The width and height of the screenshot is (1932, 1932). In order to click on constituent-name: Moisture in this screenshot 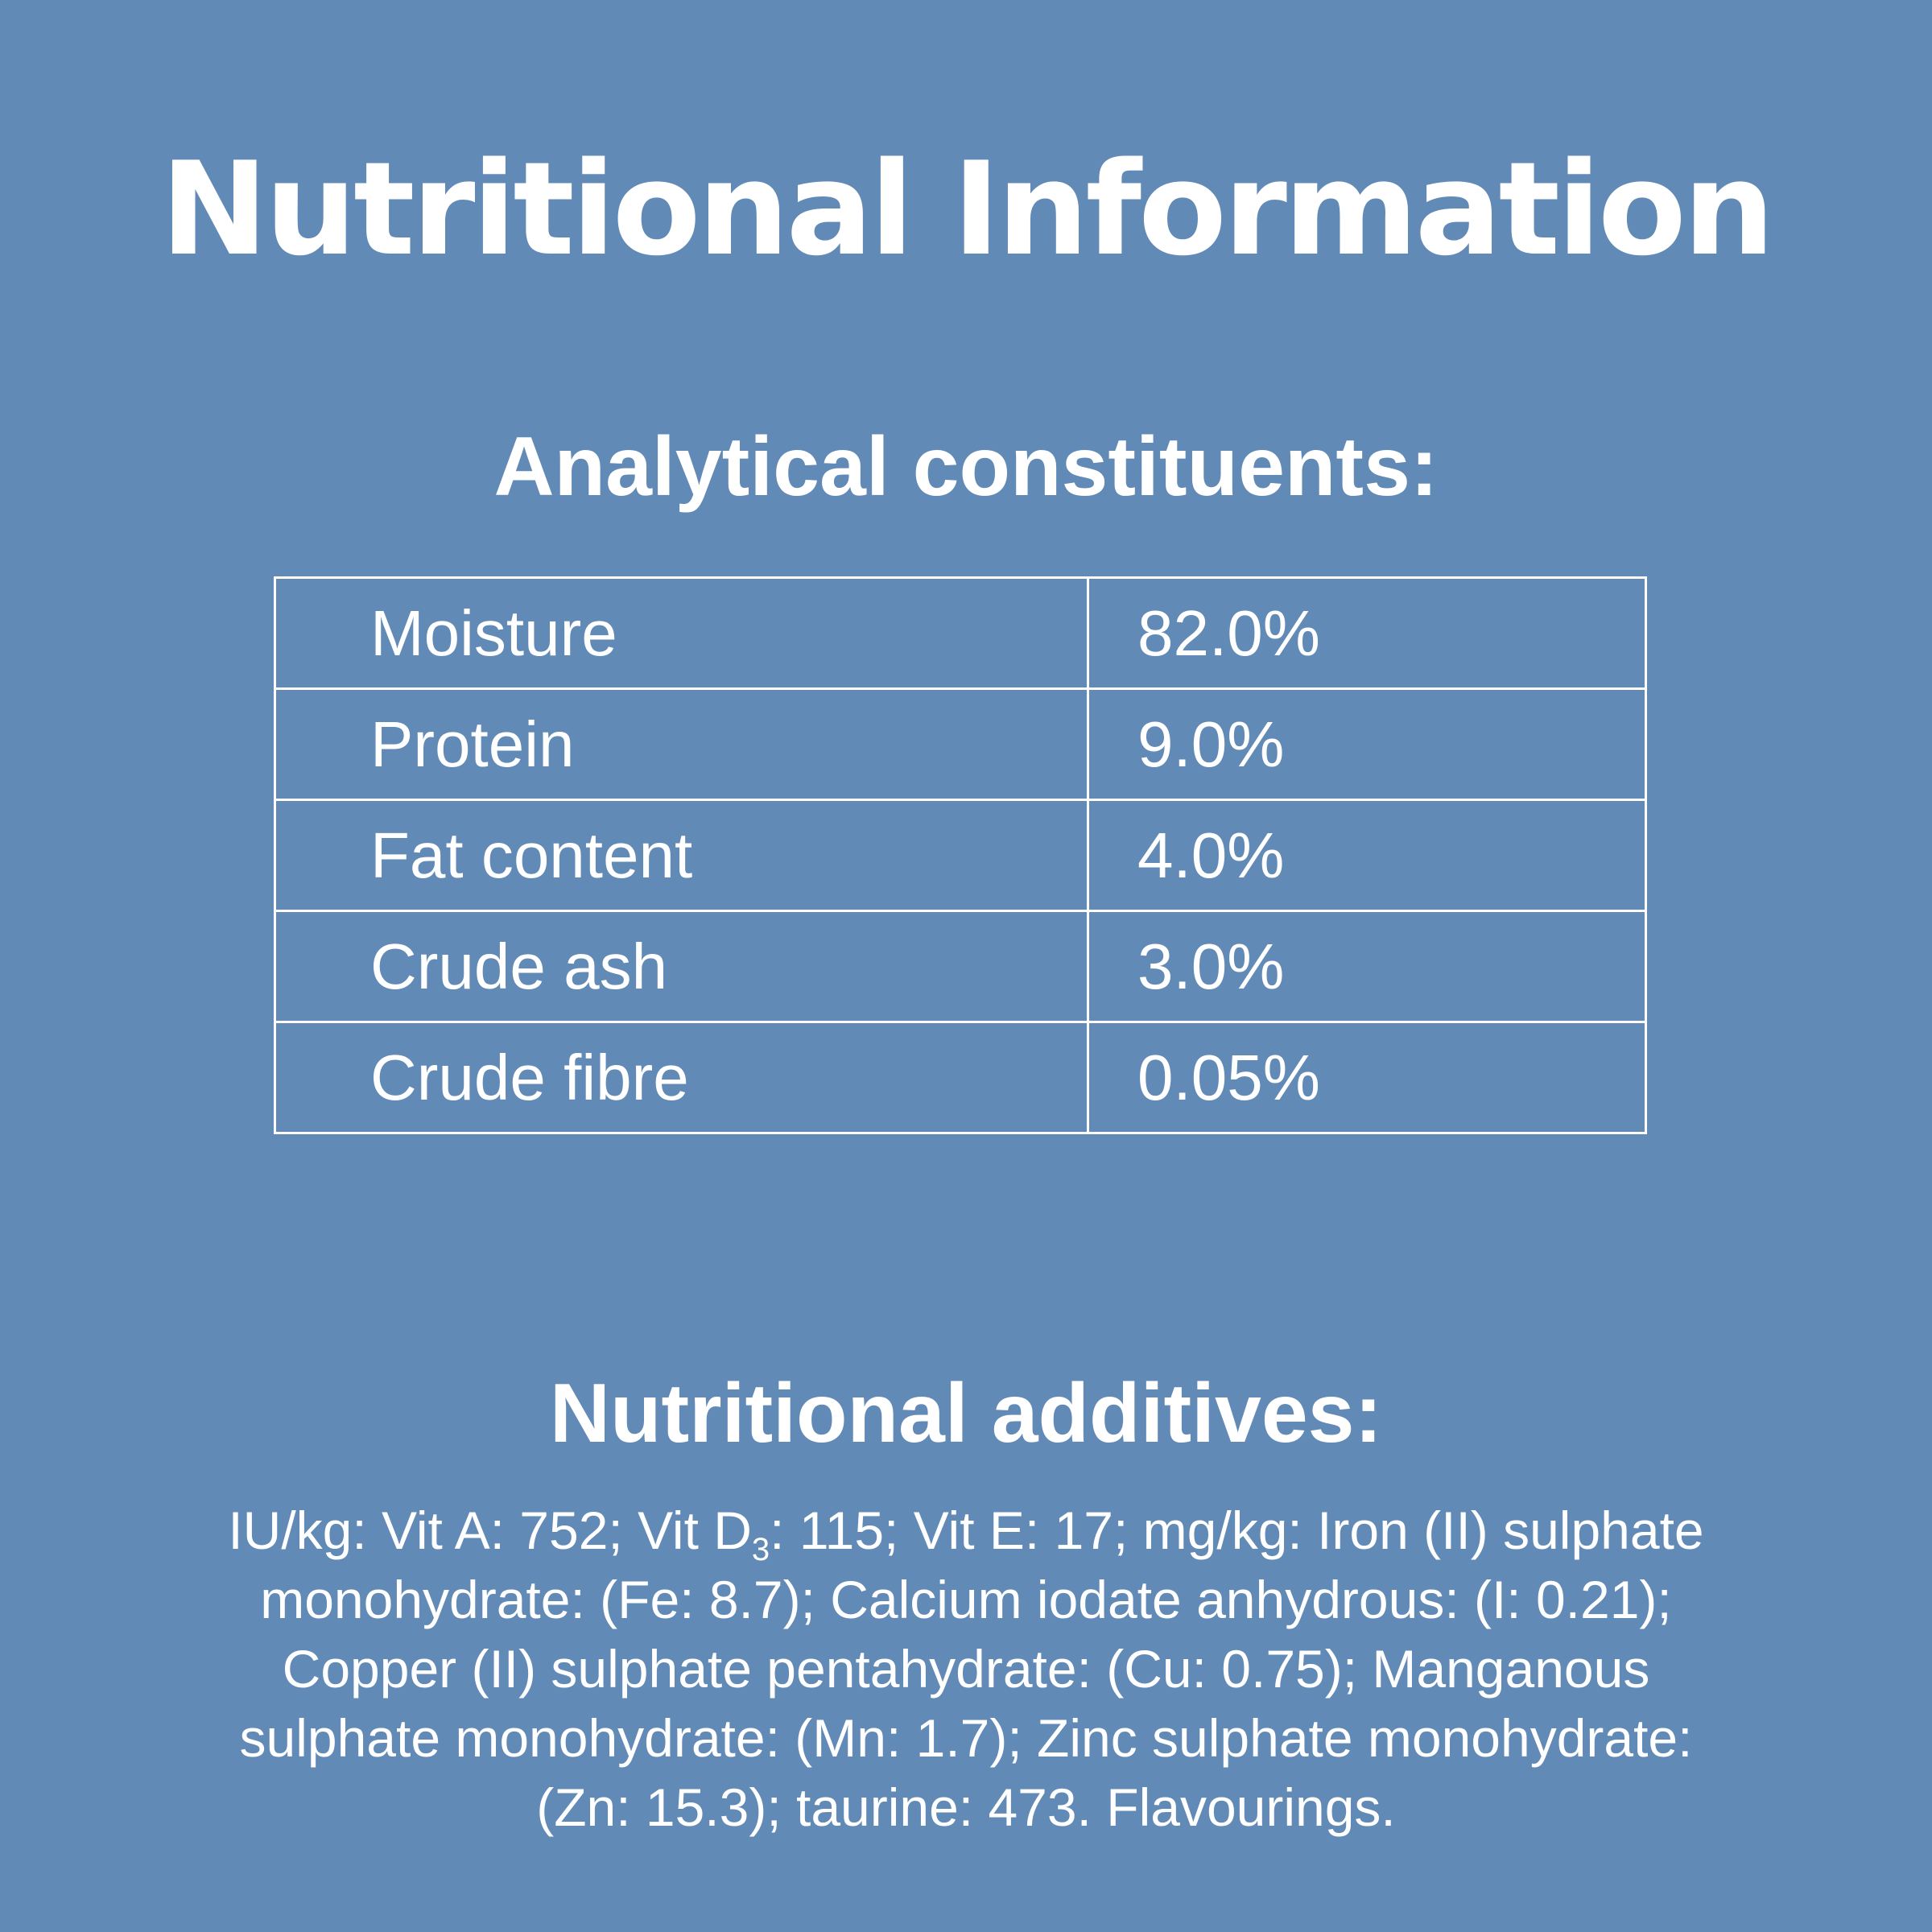, I will do `click(681, 633)`.